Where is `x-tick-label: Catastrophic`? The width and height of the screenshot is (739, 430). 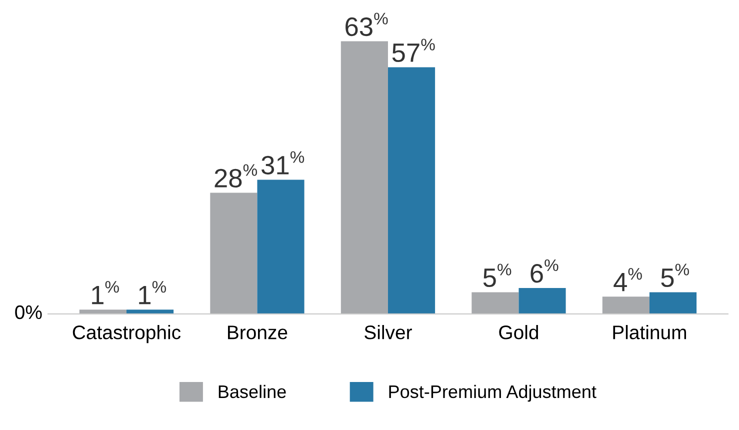 x-tick-label: Catastrophic is located at coordinates (126, 334).